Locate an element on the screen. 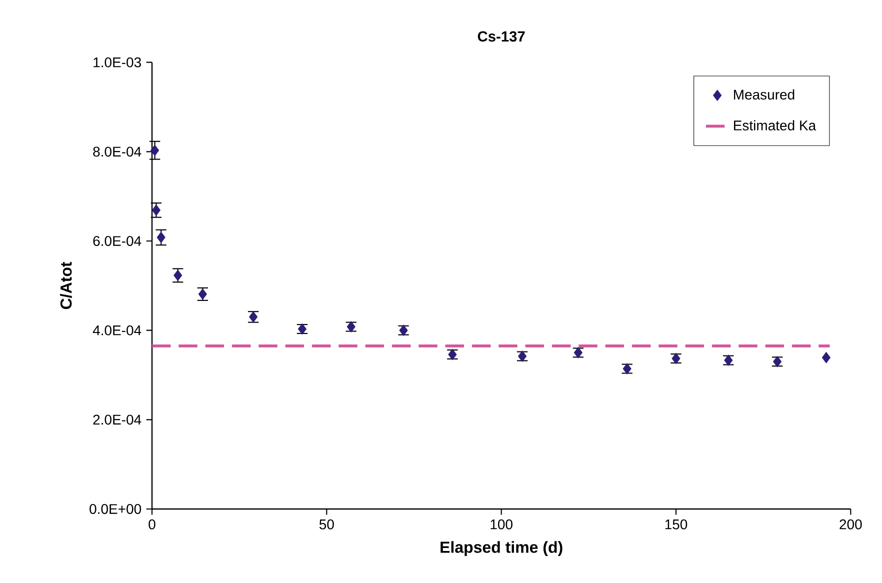 This screenshot has width=882, height=583. y-tick-label: 0.0E+00 is located at coordinates (116, 509).